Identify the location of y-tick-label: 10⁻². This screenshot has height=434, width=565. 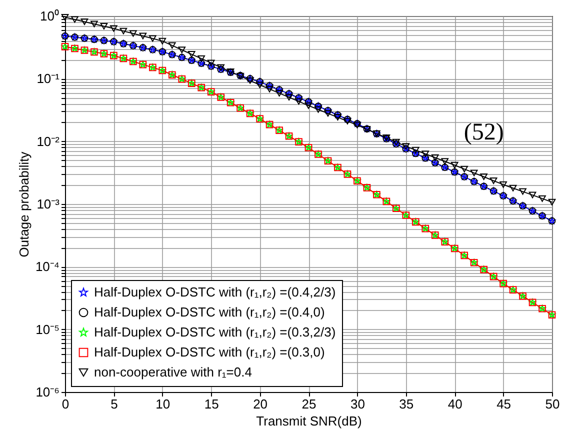
(48, 141).